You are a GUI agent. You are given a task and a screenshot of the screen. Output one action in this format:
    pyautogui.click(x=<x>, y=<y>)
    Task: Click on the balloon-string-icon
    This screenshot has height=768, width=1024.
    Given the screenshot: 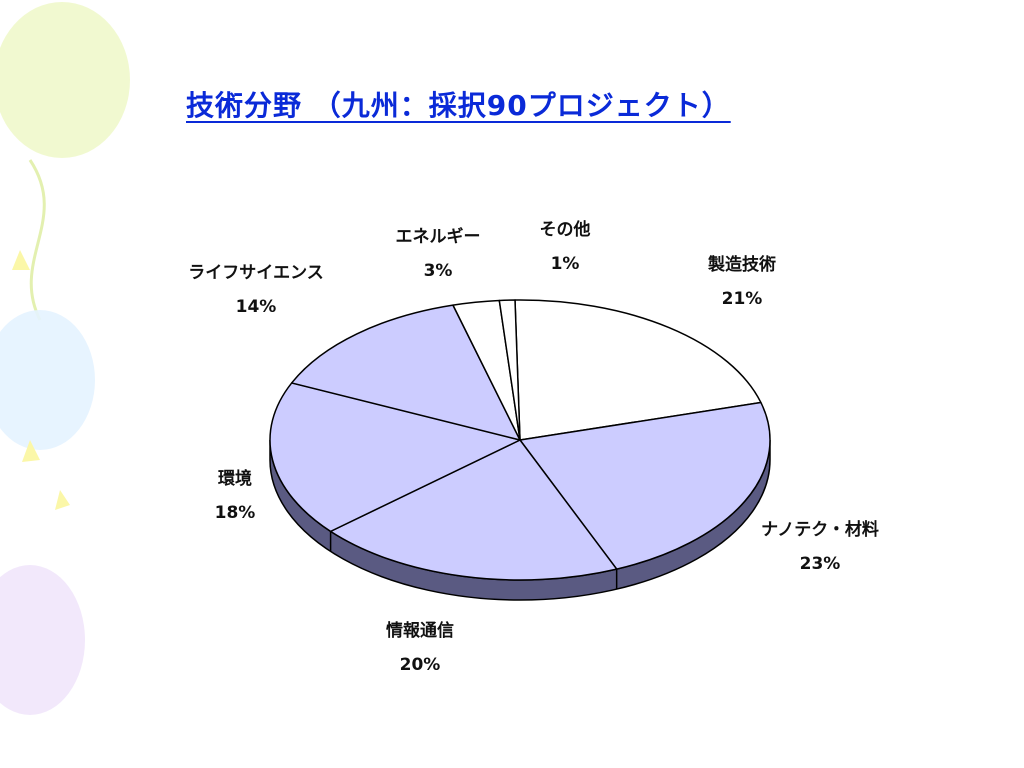 What is the action you would take?
    pyautogui.click(x=37, y=240)
    